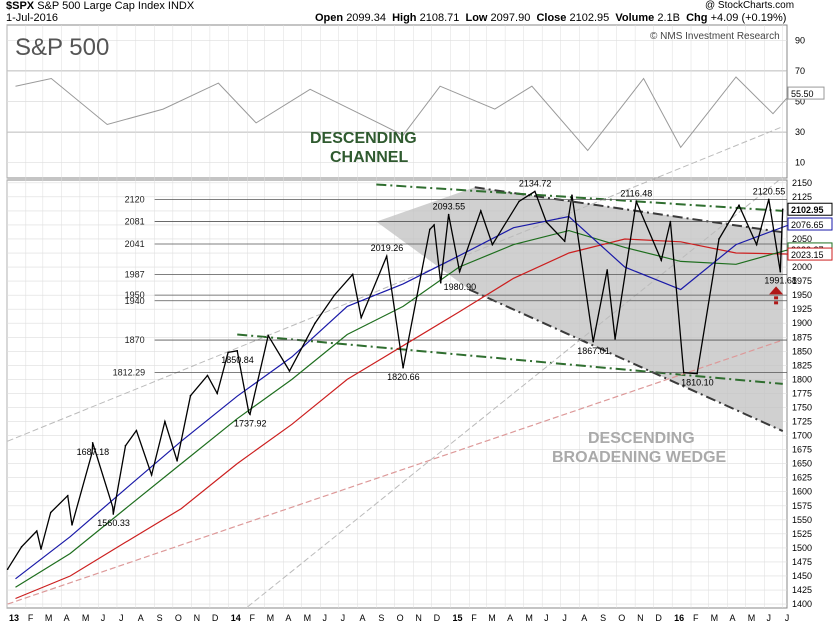  Describe the element at coordinates (510, 18) in the screenshot. I see `low-value: 2097.90` at that location.